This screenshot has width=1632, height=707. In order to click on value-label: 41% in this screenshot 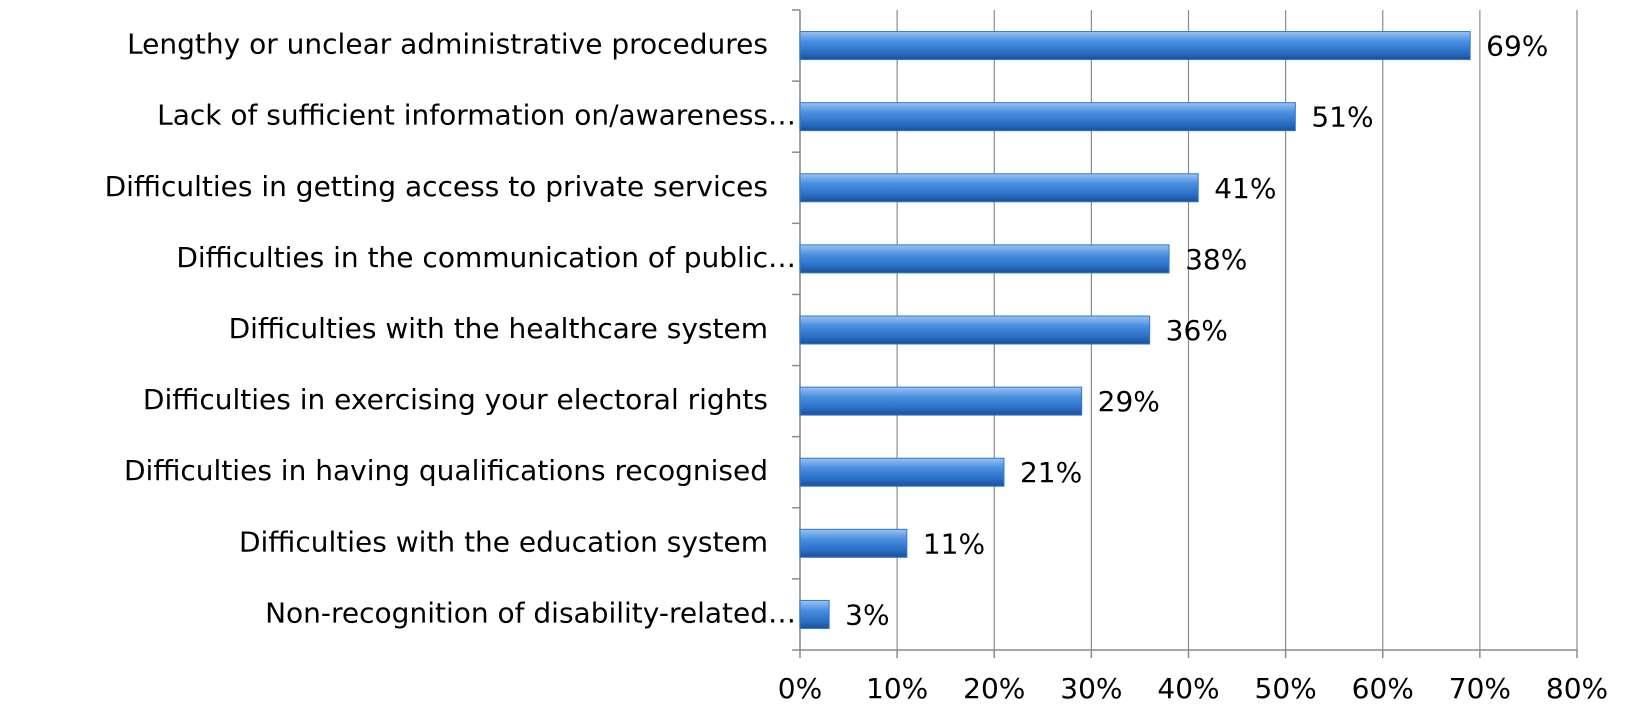, I will do `click(1245, 188)`.